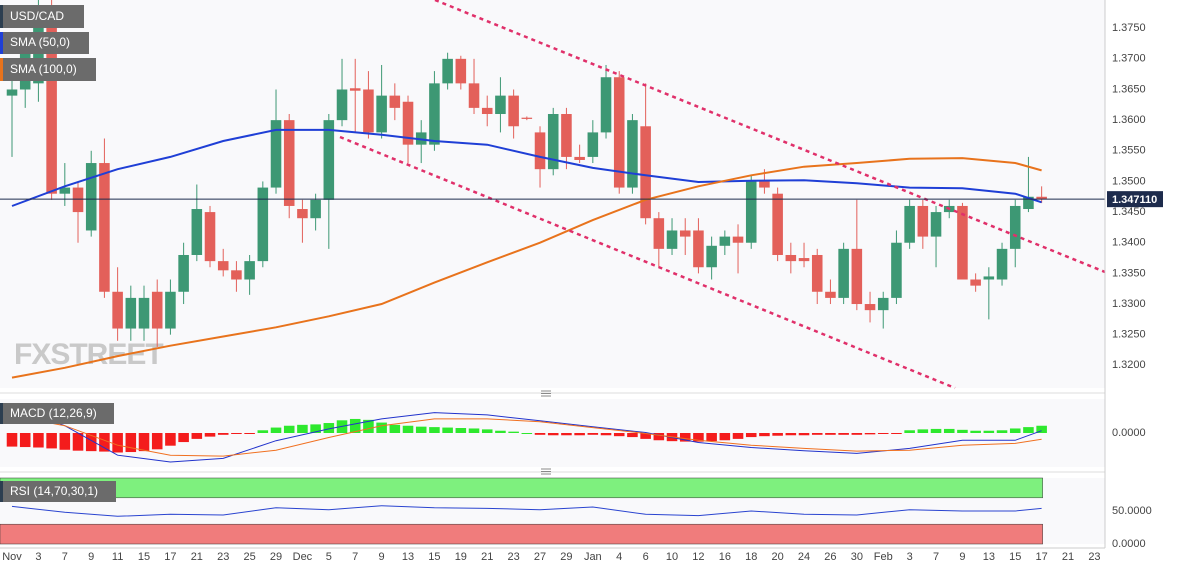  I want to click on x-tick-label: 27, so click(540, 557).